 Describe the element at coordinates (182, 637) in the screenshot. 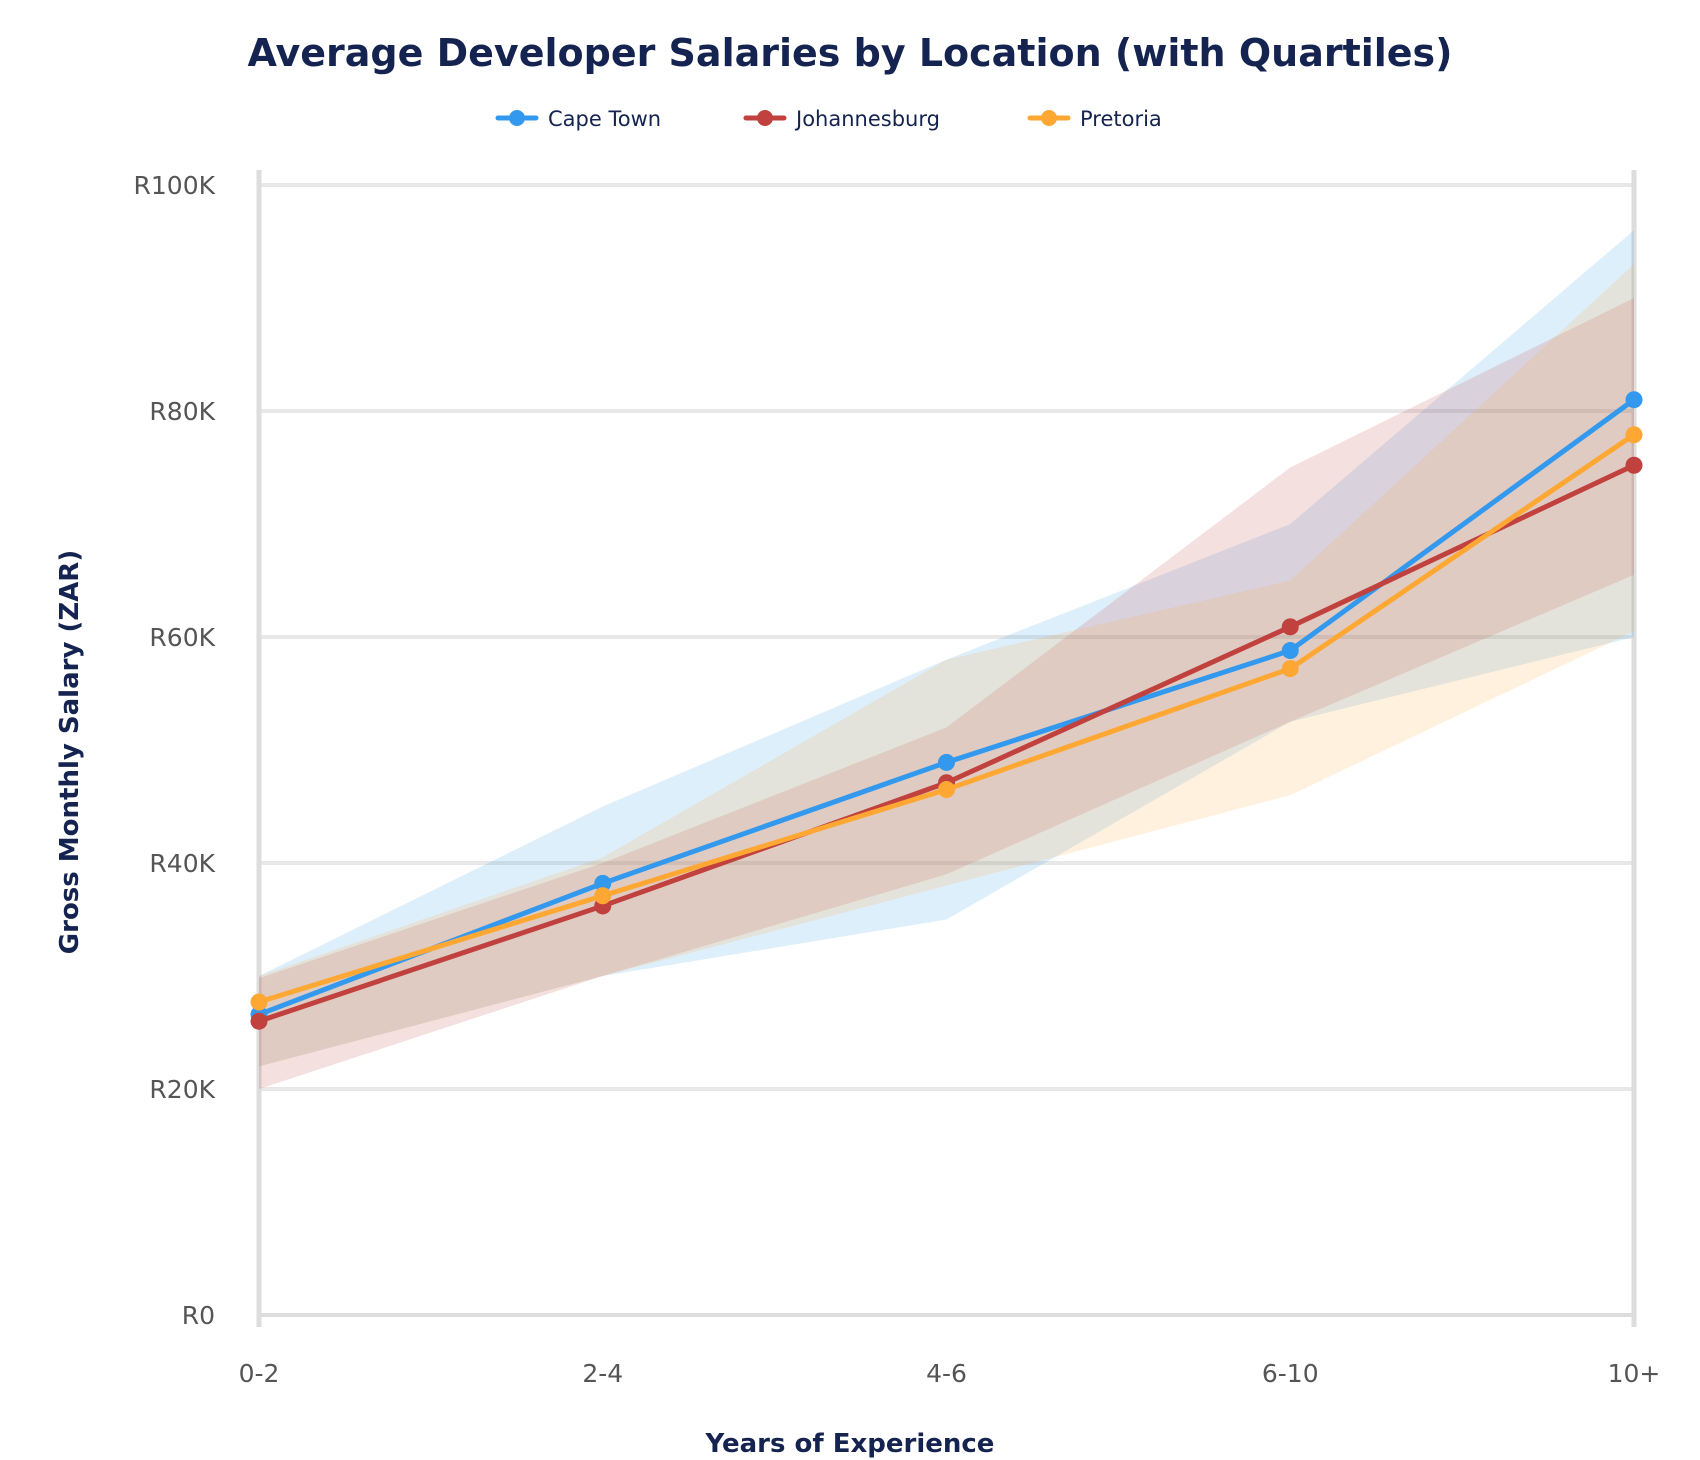

I see `y-tick-label: R60K` at that location.